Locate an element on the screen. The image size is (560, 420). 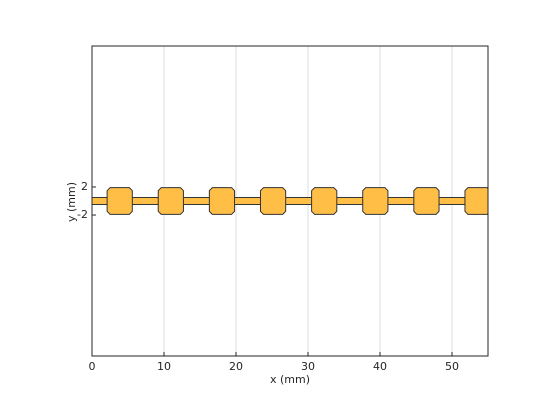
x-tick-label: 10 is located at coordinates (164, 366).